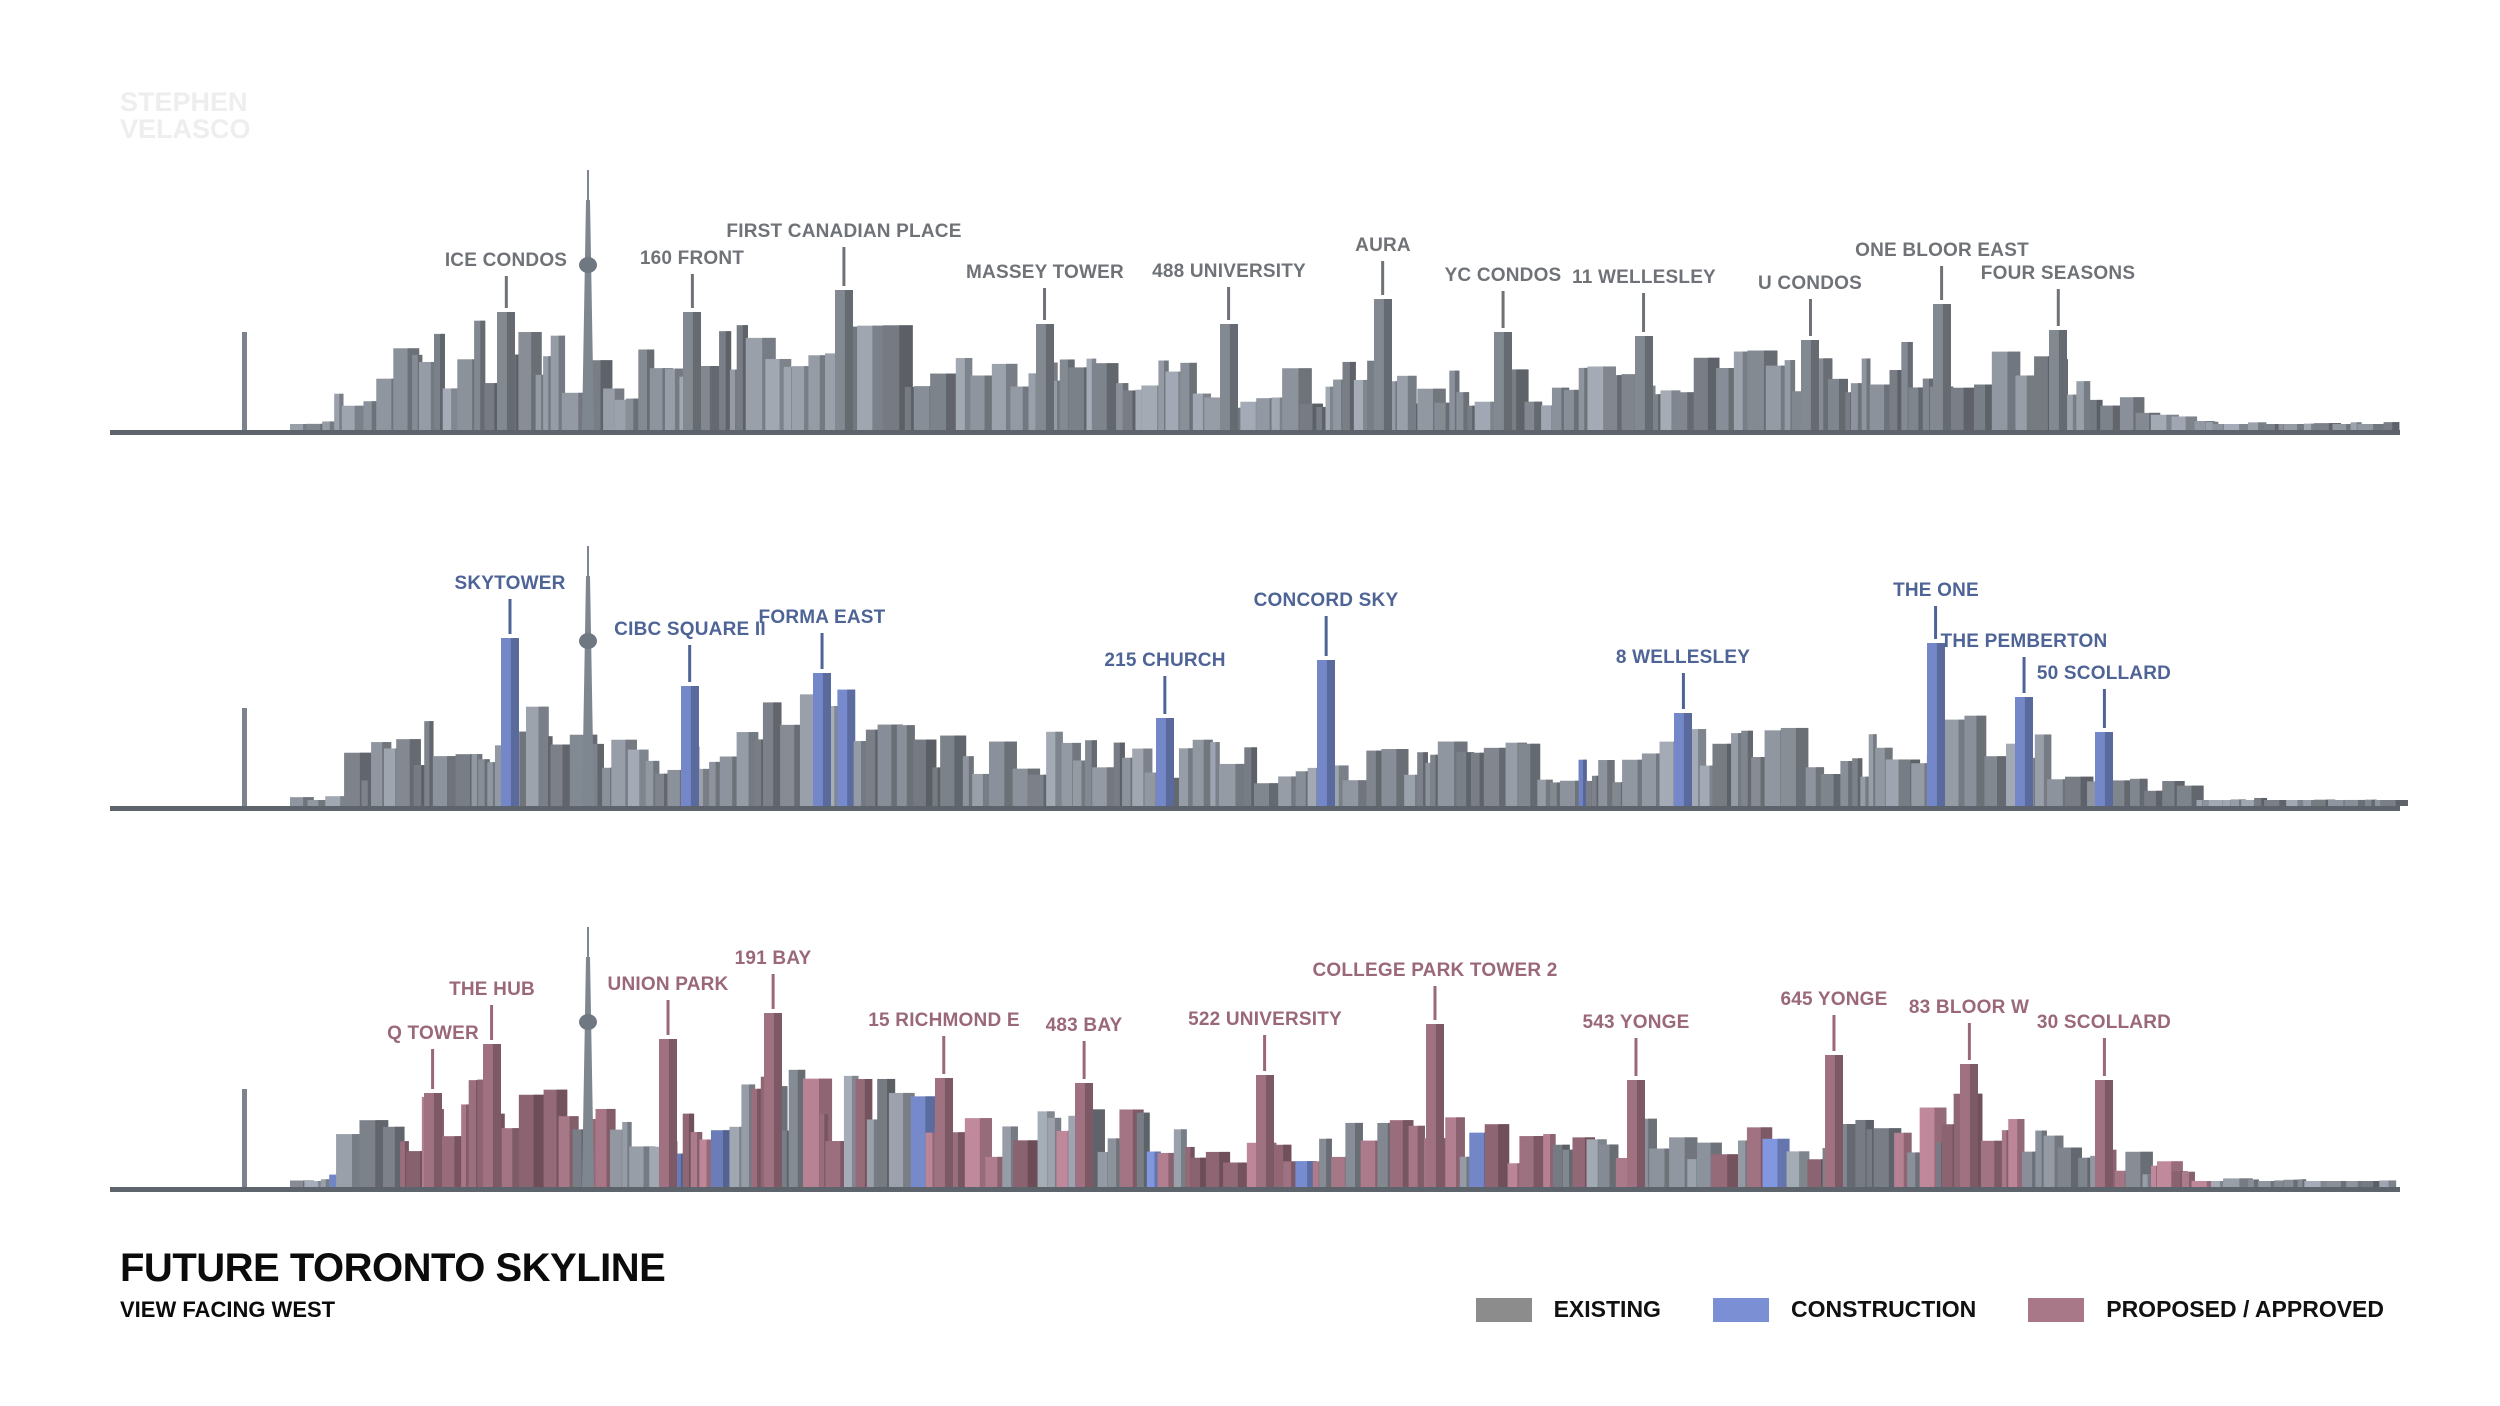  What do you see at coordinates (1683, 678) in the screenshot?
I see `callout-8-wellesley: 8 WELLESLEY` at bounding box center [1683, 678].